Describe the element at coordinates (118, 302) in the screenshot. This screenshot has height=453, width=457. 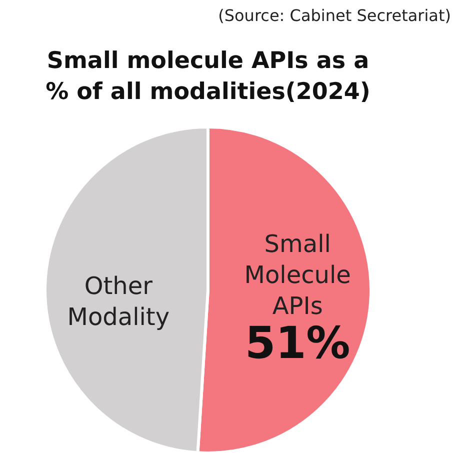
I see `slice-label: Other Modality` at that location.